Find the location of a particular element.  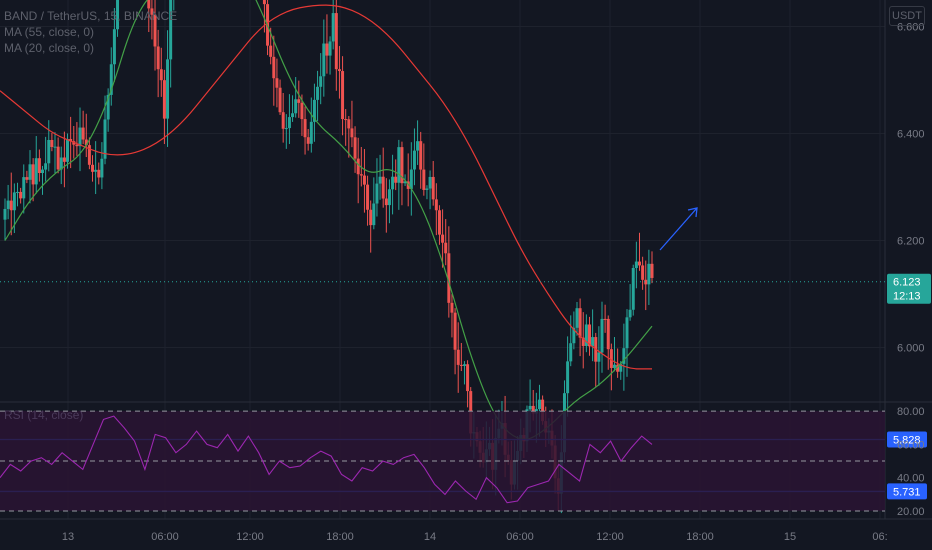

rsi-tick-label: 20.00 is located at coordinates (911, 512).